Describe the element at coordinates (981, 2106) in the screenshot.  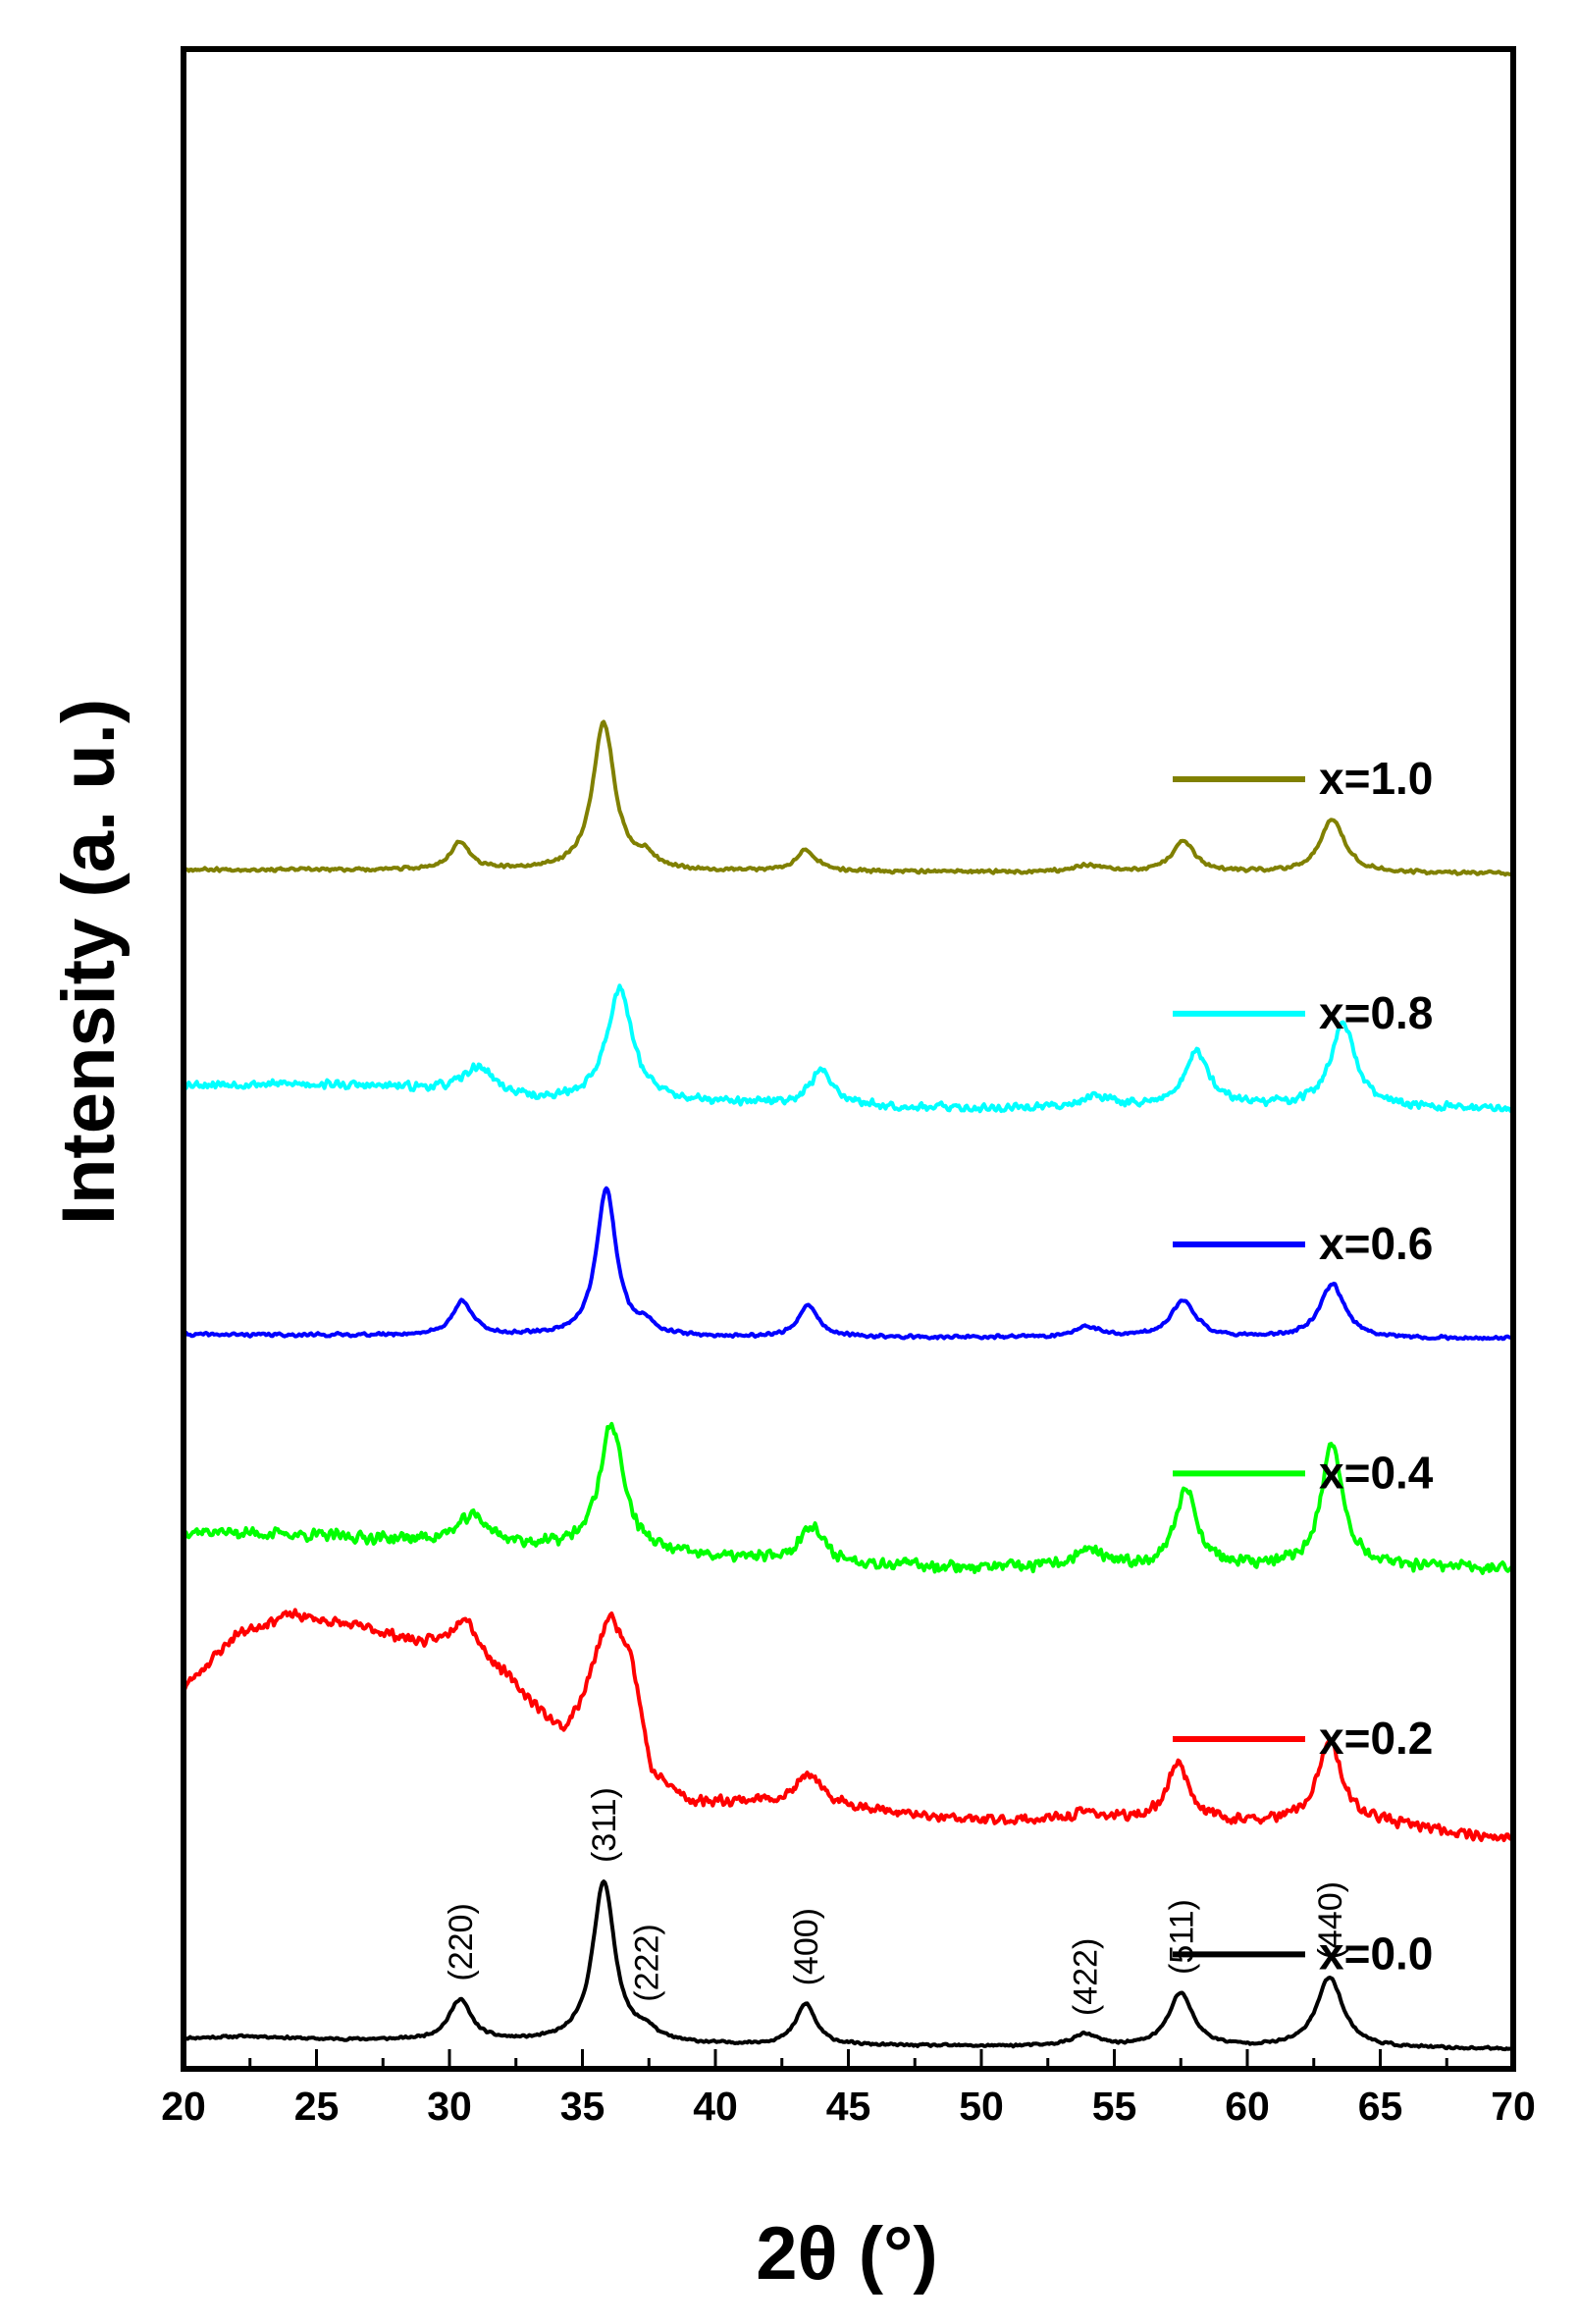
I see `x-tick-label: 50` at that location.